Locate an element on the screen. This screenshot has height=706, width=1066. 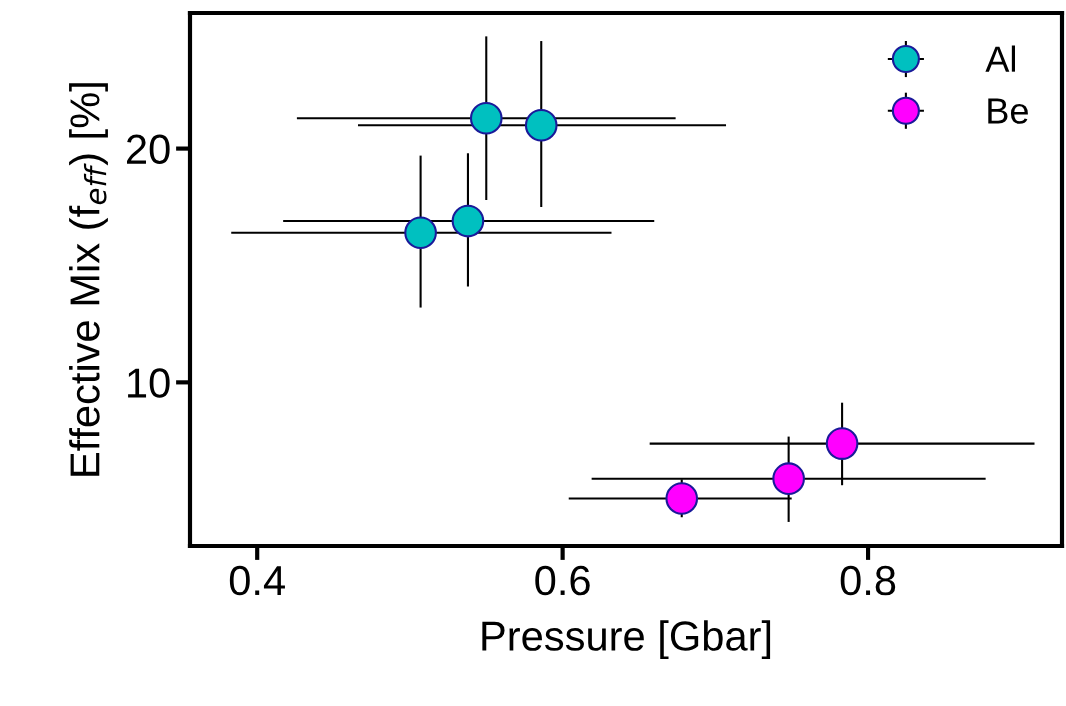
x-tick-label: 0.8 is located at coordinates (868, 580).